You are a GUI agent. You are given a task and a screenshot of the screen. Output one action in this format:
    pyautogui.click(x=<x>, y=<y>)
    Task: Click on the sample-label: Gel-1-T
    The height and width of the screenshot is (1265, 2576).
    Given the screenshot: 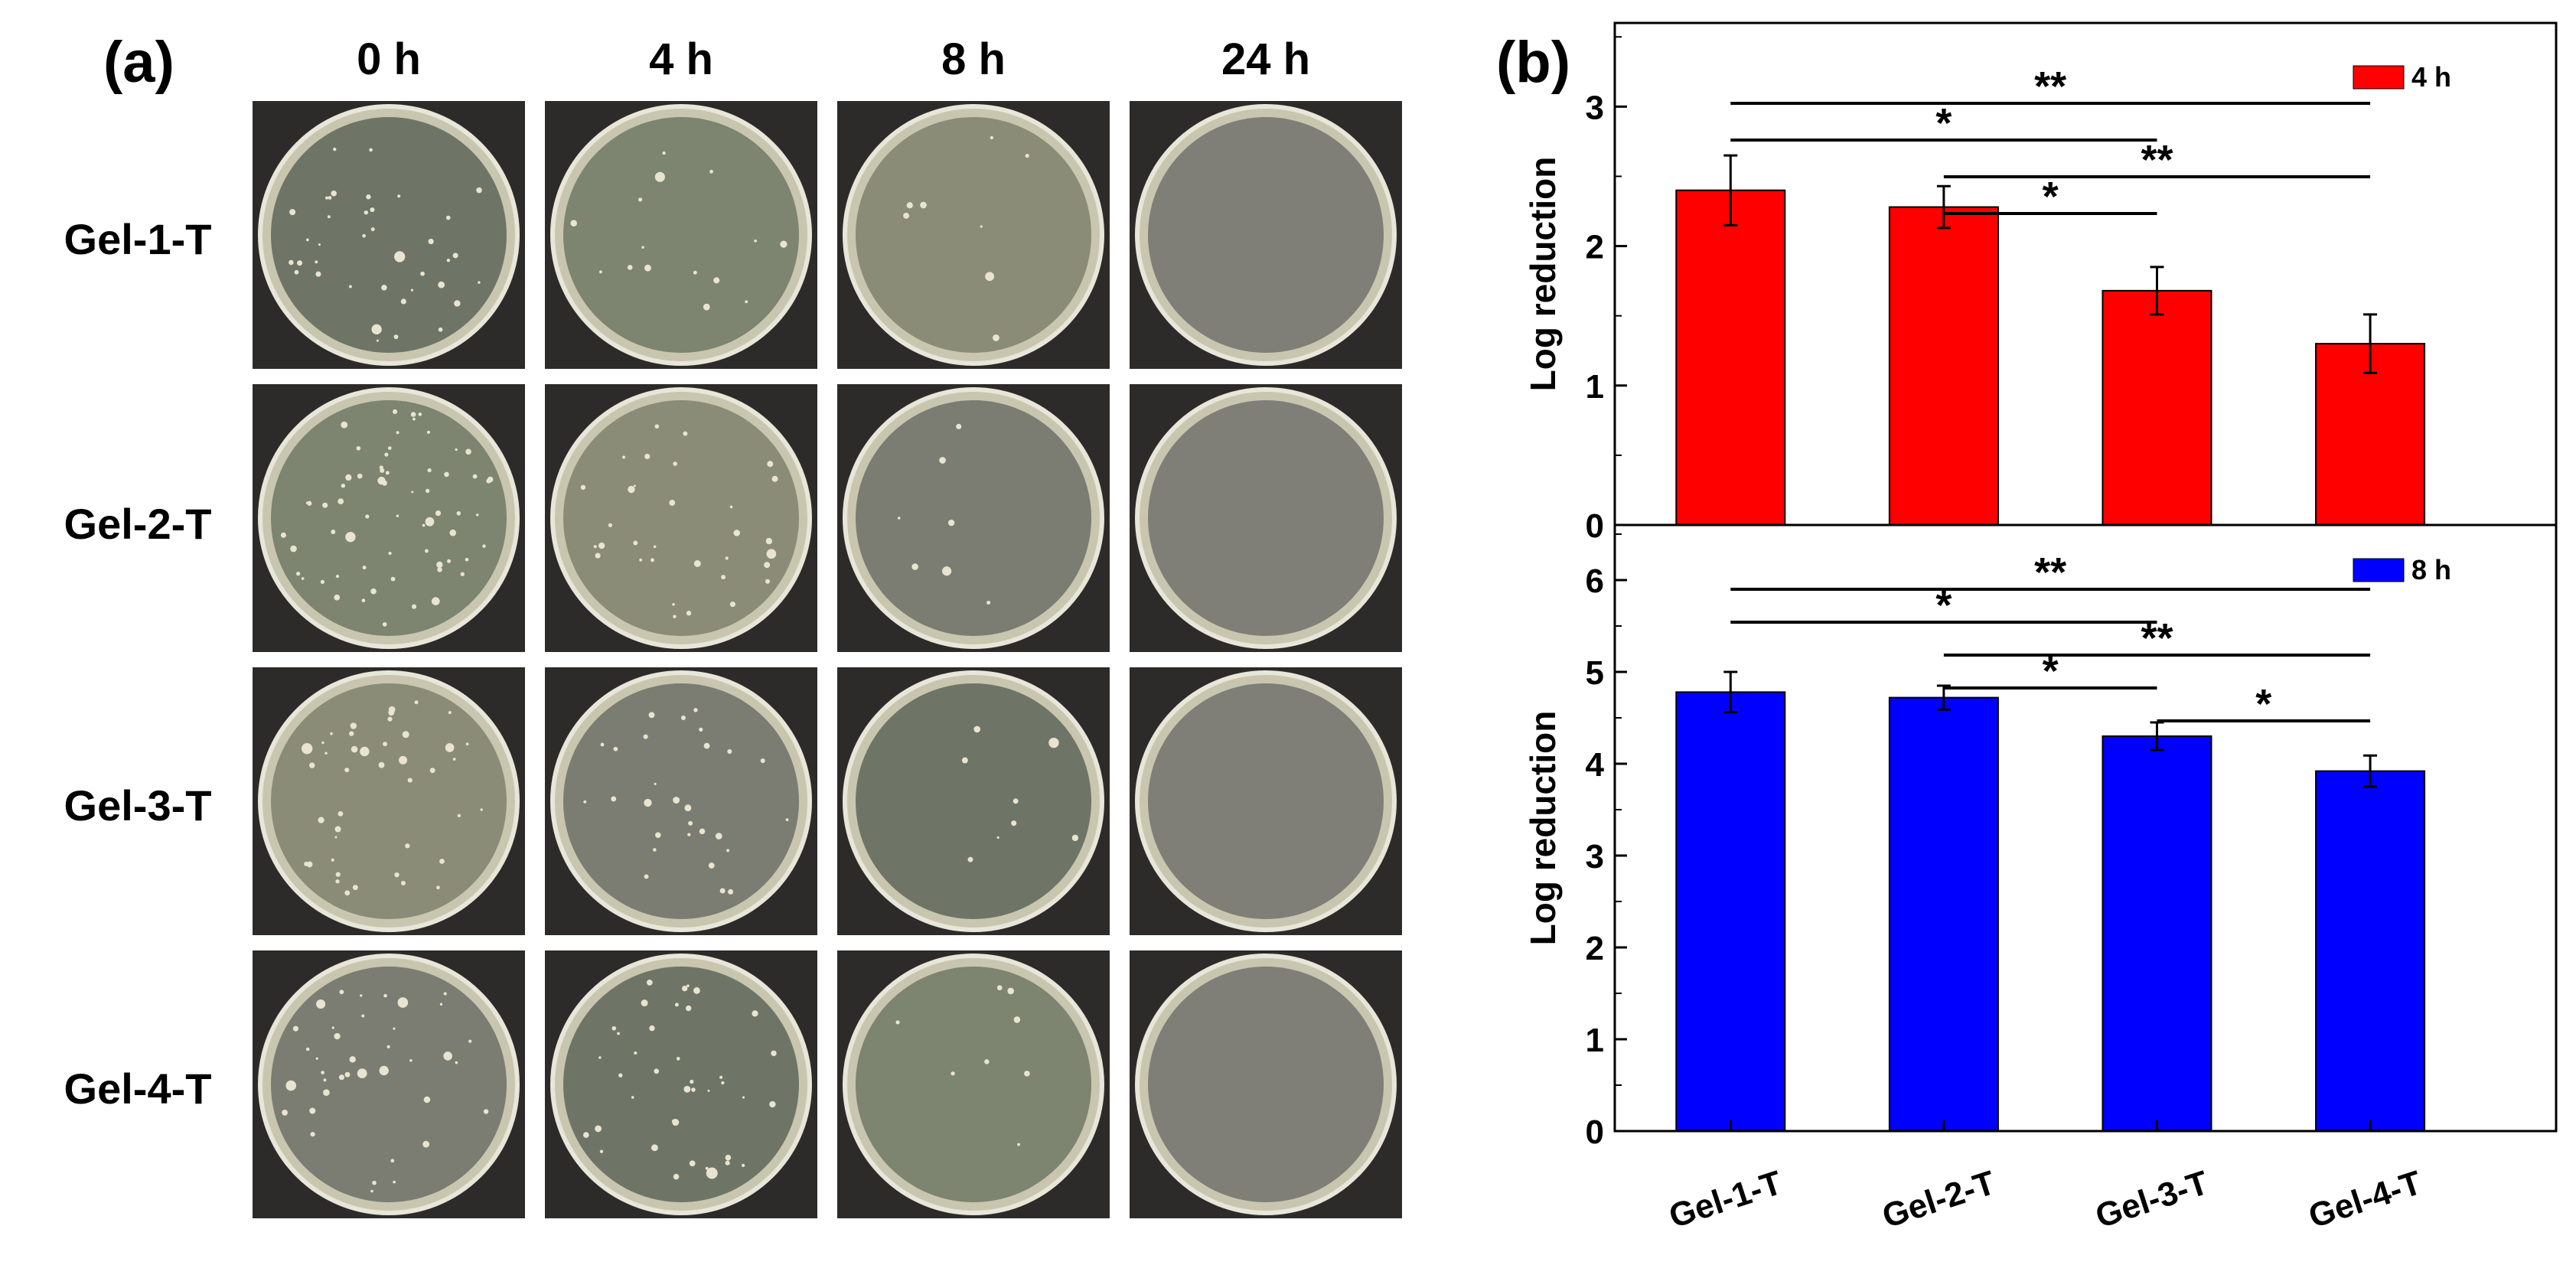 What is the action you would take?
    pyautogui.click(x=138, y=239)
    